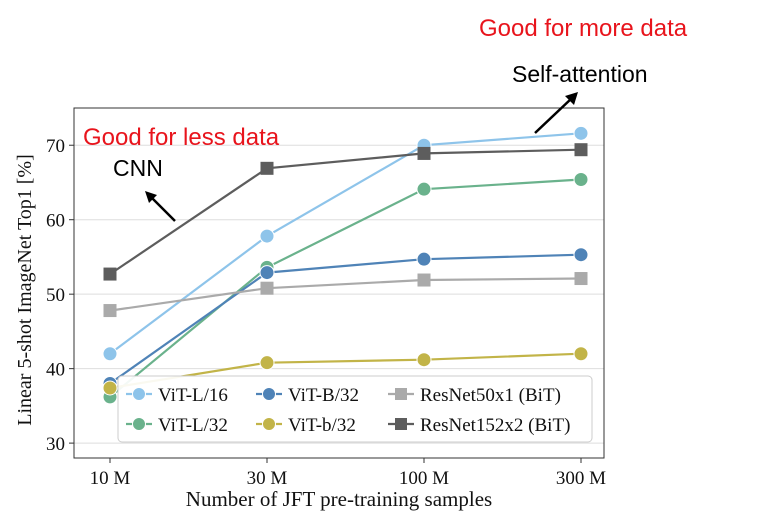 Image resolution: width=758 pixels, height=527 pixels. Describe the element at coordinates (323, 395) in the screenshot. I see `legend-label: ViT-B/32` at that location.